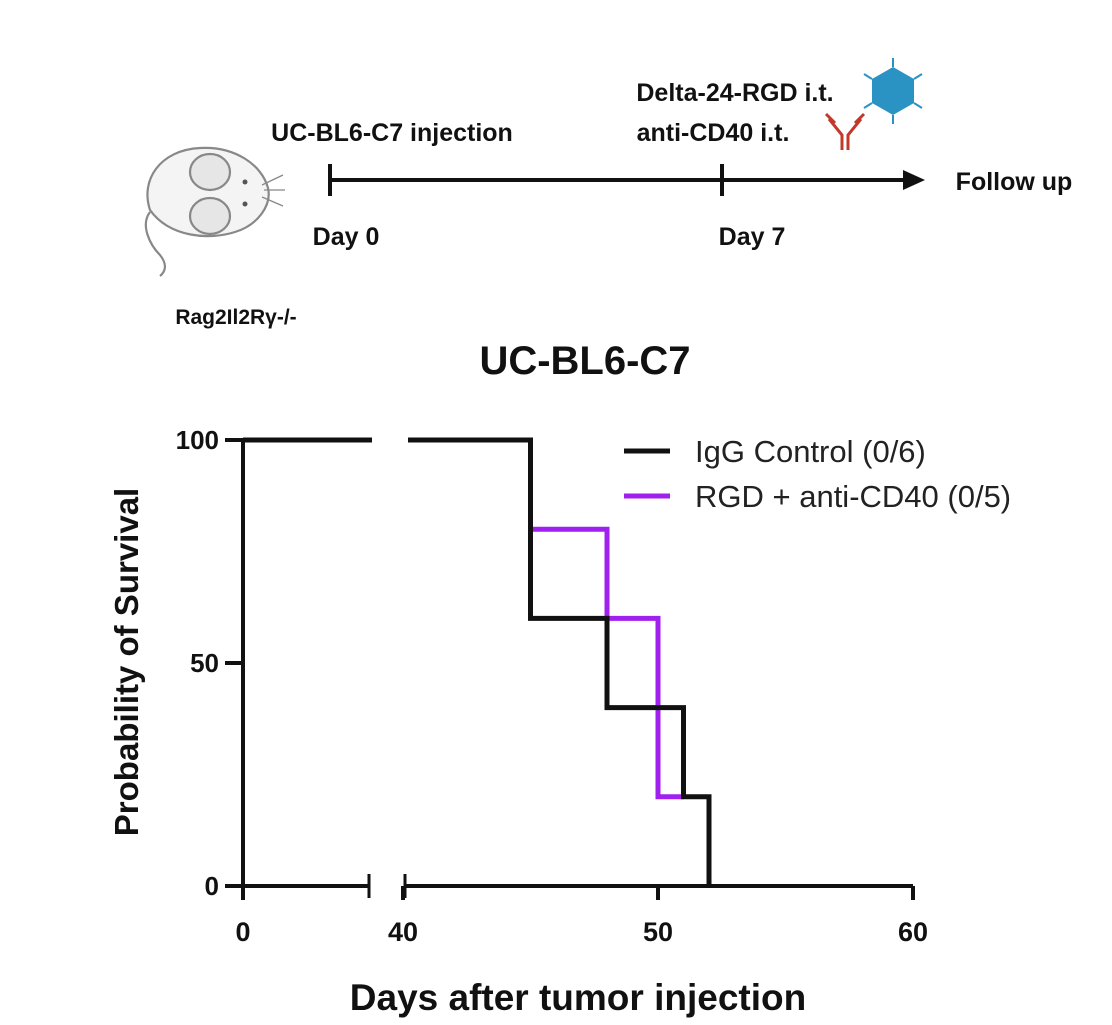 This screenshot has height=1025, width=1112. What do you see at coordinates (578, 997) in the screenshot?
I see `x-axis-label: Days after tumor injection` at bounding box center [578, 997].